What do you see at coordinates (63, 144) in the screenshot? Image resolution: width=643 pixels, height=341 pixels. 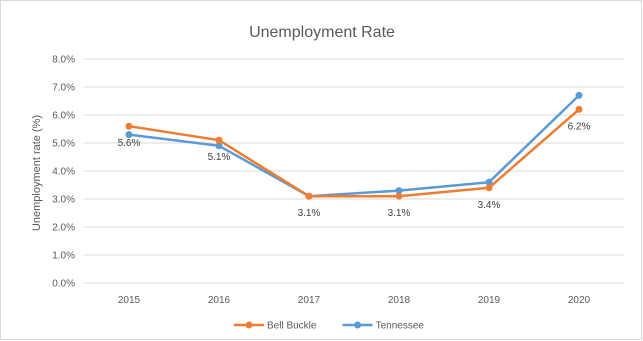 I see `y-tick-label: 5.0%` at bounding box center [63, 144].